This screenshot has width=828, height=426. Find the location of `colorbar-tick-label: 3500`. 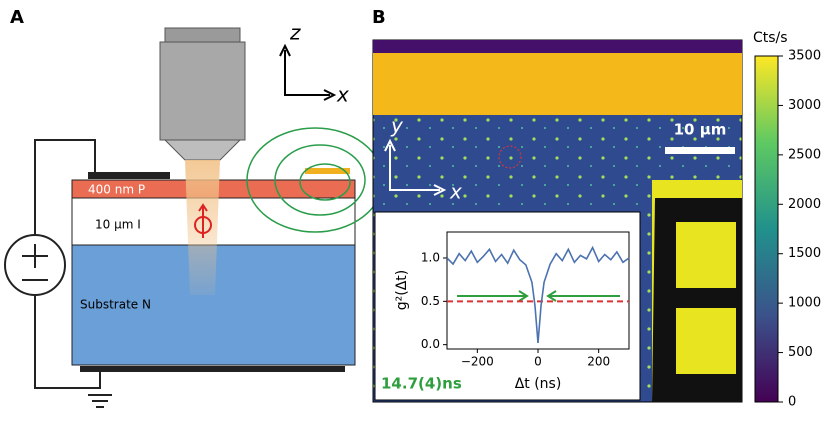

colorbar-tick-label: 3500 is located at coordinates (804, 56).